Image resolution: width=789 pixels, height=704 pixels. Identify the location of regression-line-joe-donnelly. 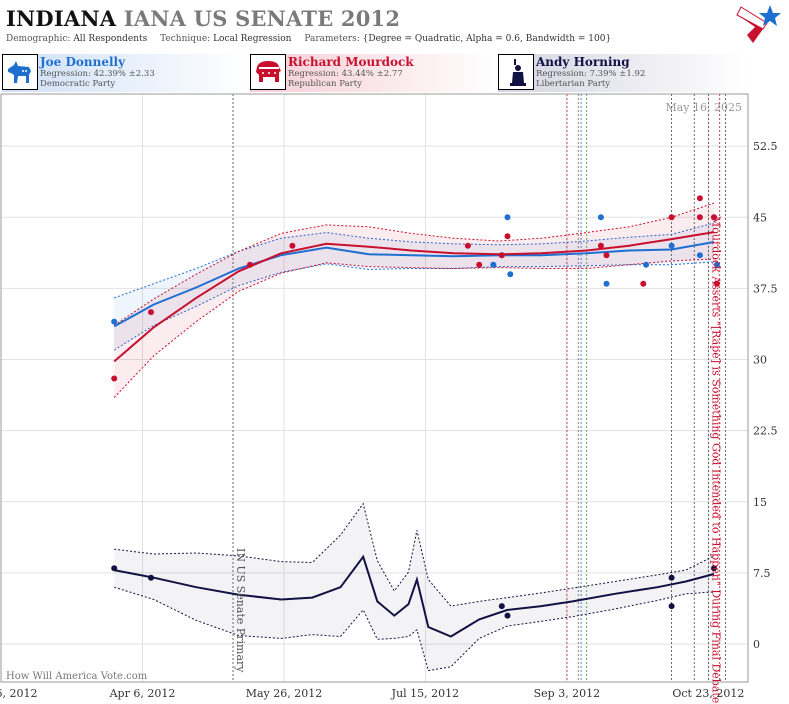
(414, 284).